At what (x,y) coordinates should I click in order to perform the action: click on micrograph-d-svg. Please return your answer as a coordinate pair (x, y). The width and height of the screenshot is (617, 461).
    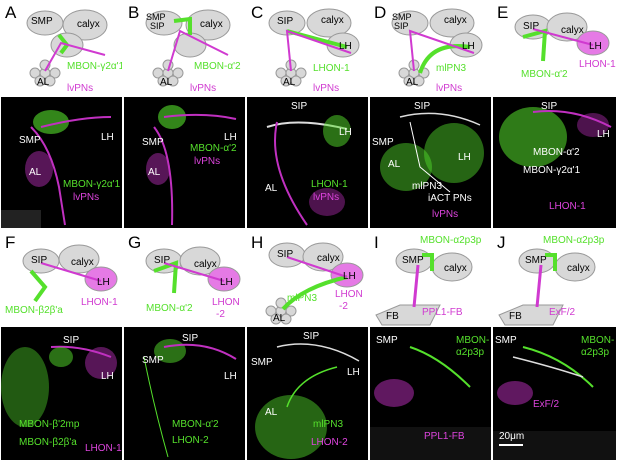
    Looking at the image, I should click on (432, 152).